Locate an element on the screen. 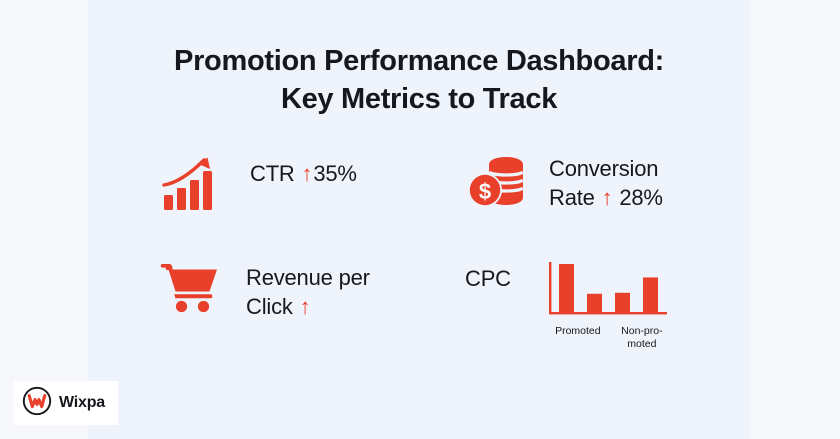 This screenshot has height=439, width=840. coins-stack-icon: $ is located at coordinates (496, 183).